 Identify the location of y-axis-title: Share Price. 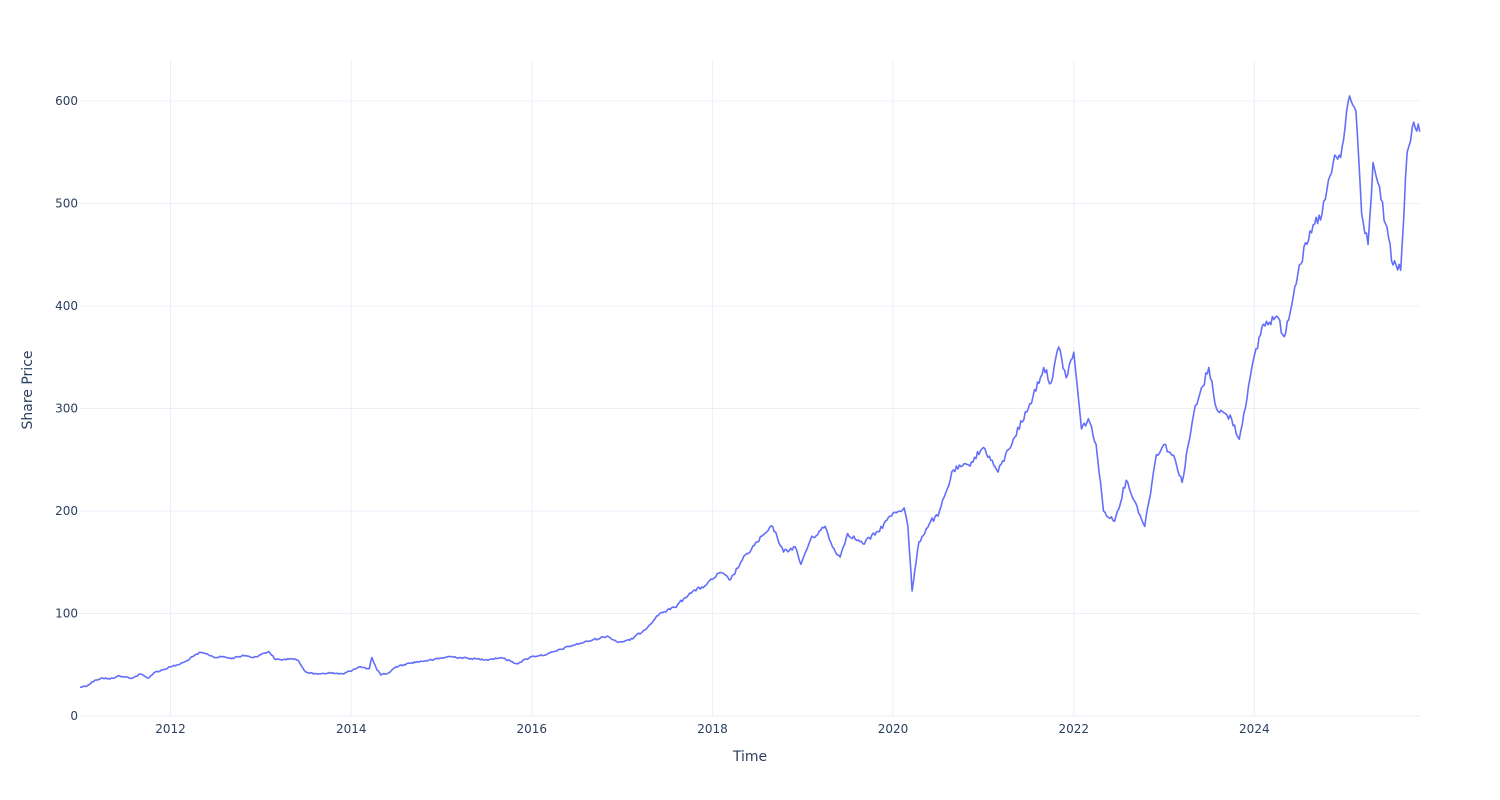
(28, 389).